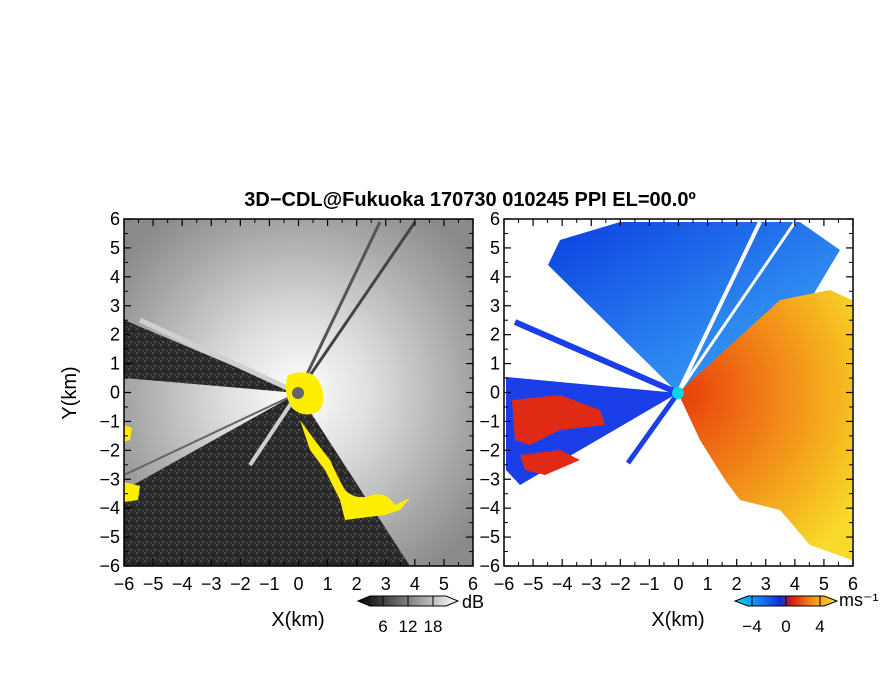  What do you see at coordinates (109, 450) in the screenshot?
I see `left-ytick-label: −2` at bounding box center [109, 450].